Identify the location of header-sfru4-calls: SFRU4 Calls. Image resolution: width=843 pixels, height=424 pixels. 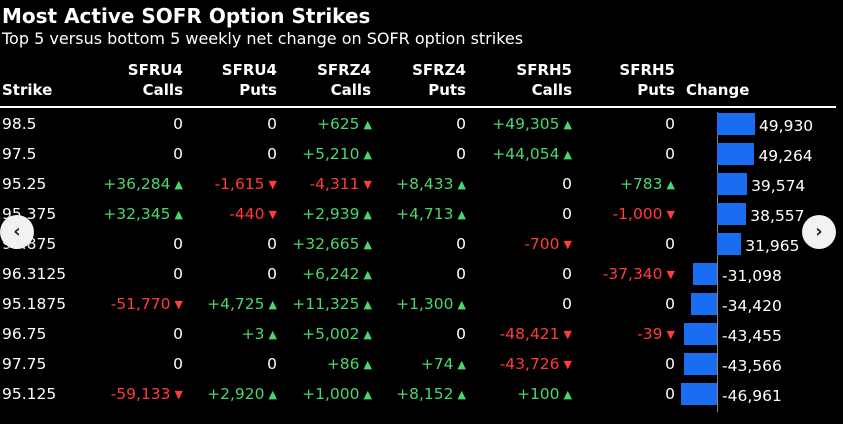
(155, 80).